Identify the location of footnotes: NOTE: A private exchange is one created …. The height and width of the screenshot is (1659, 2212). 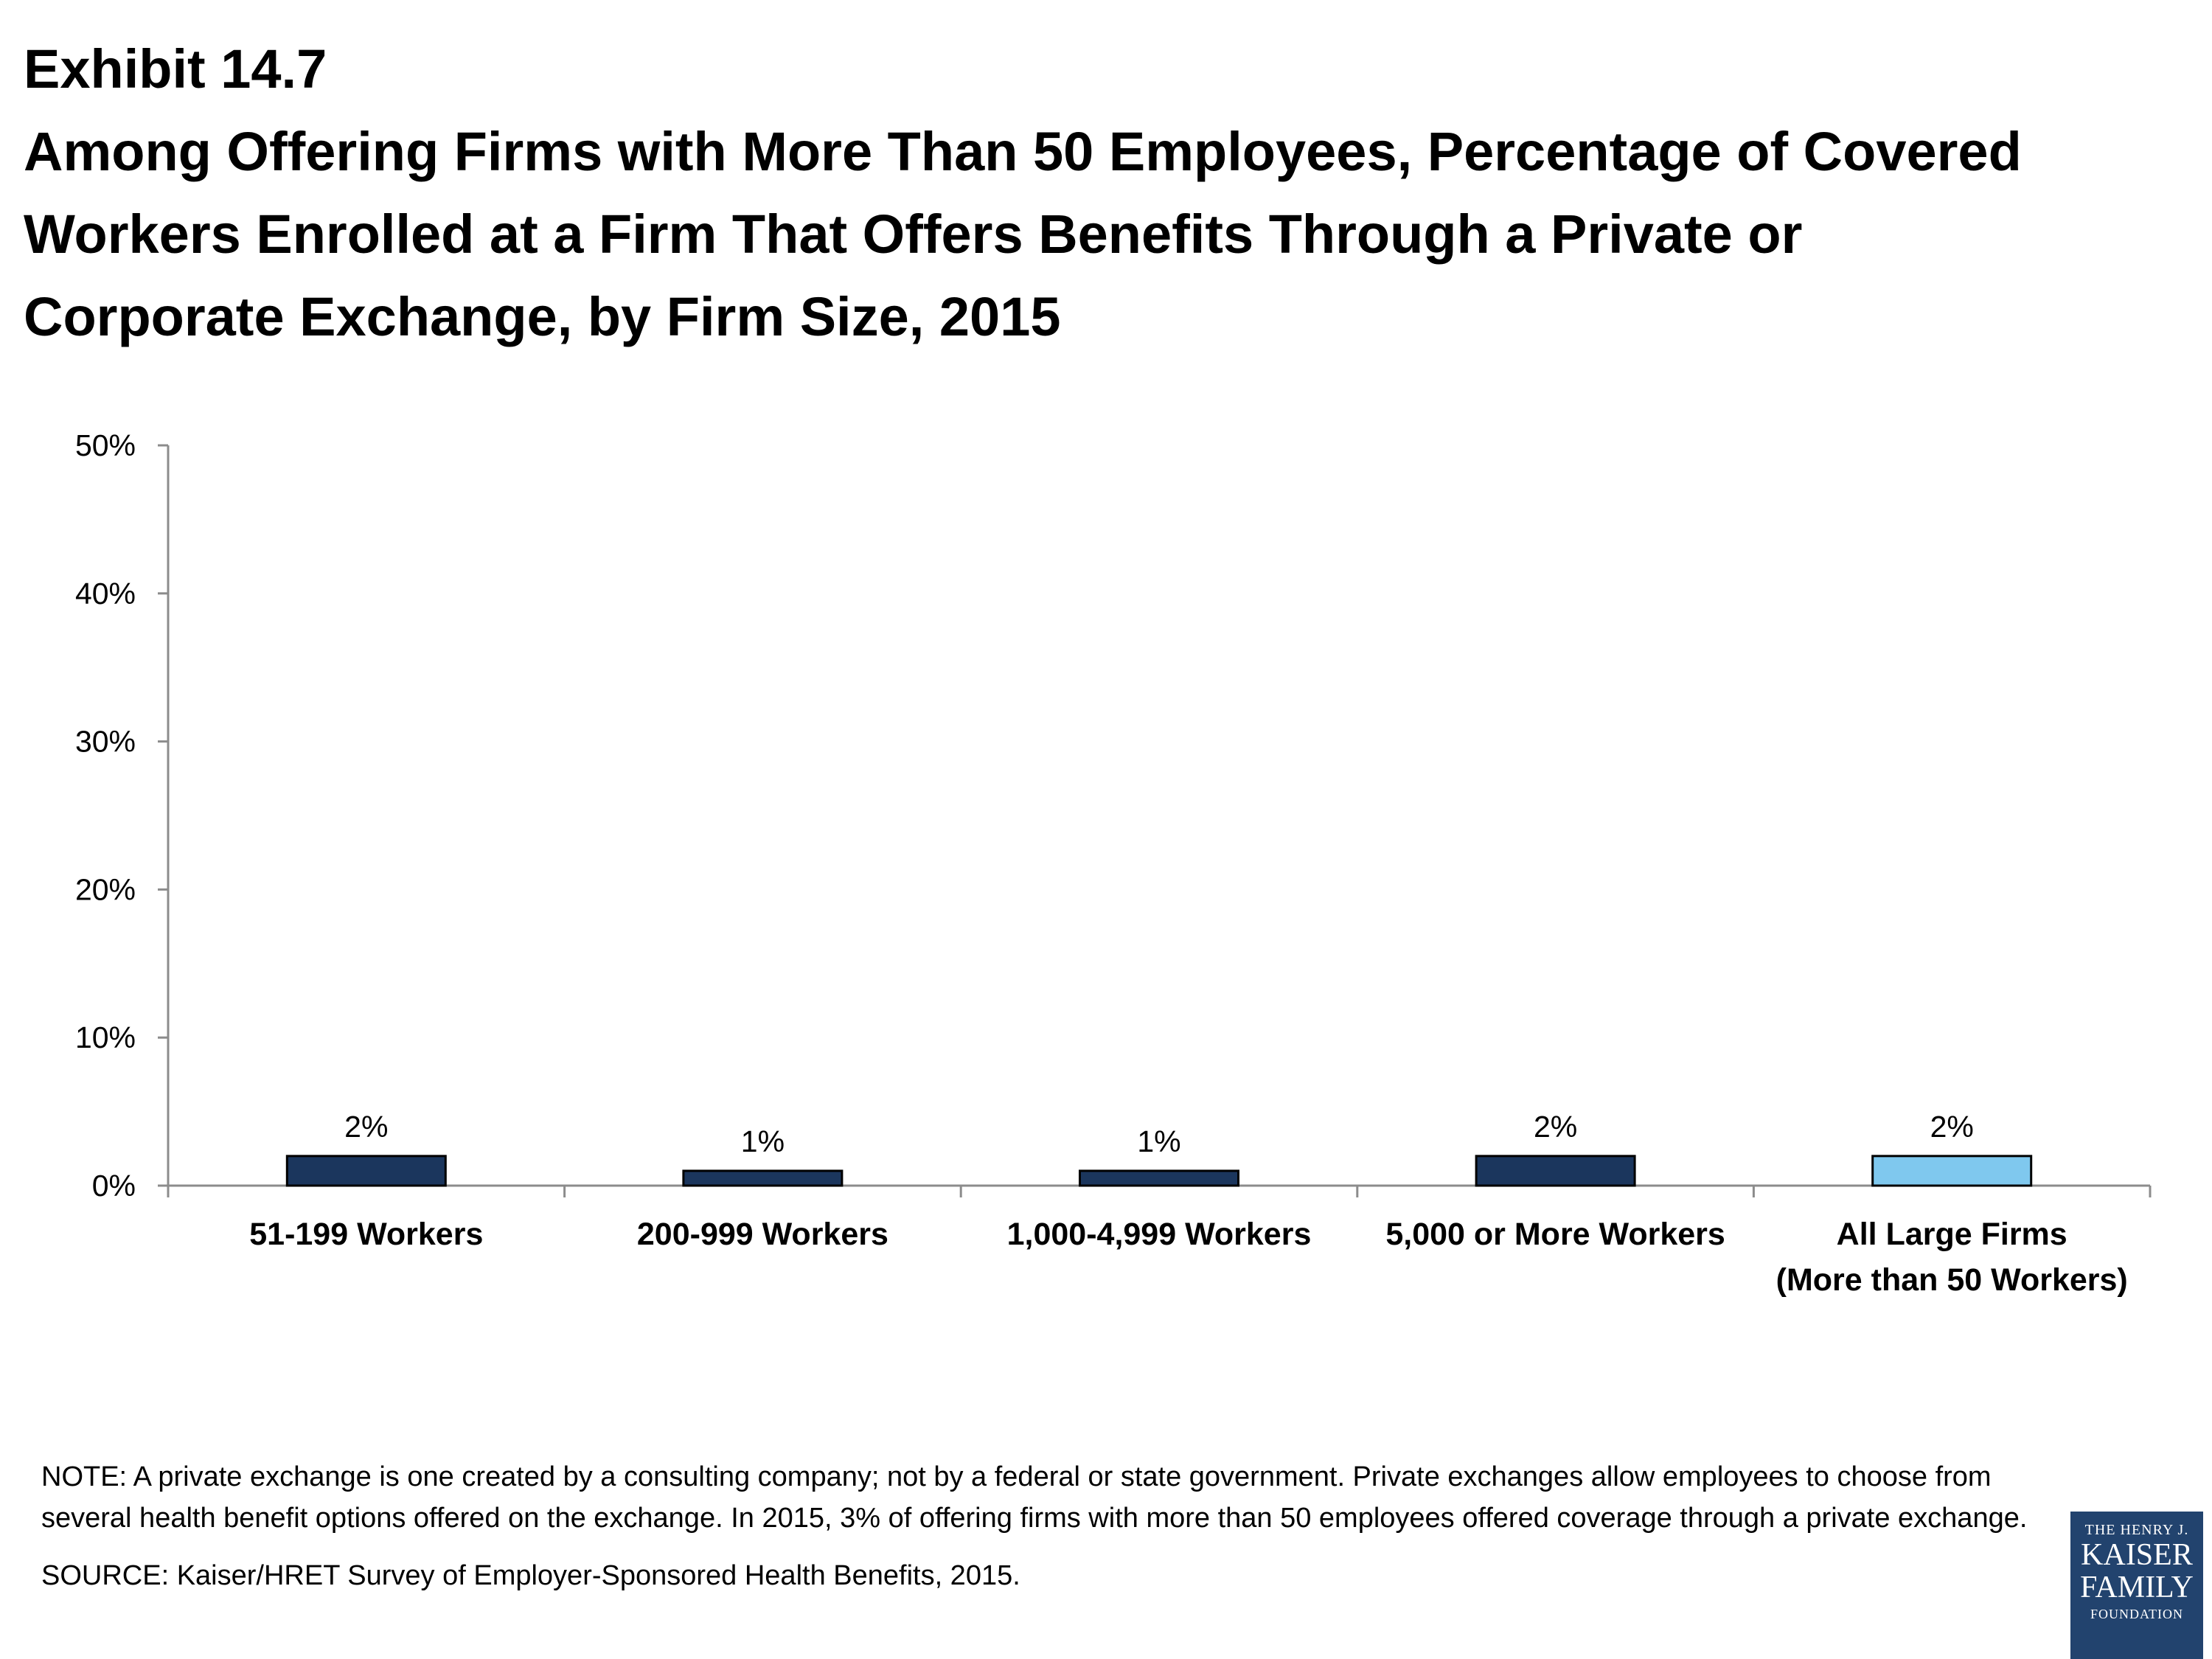
(1036, 1526).